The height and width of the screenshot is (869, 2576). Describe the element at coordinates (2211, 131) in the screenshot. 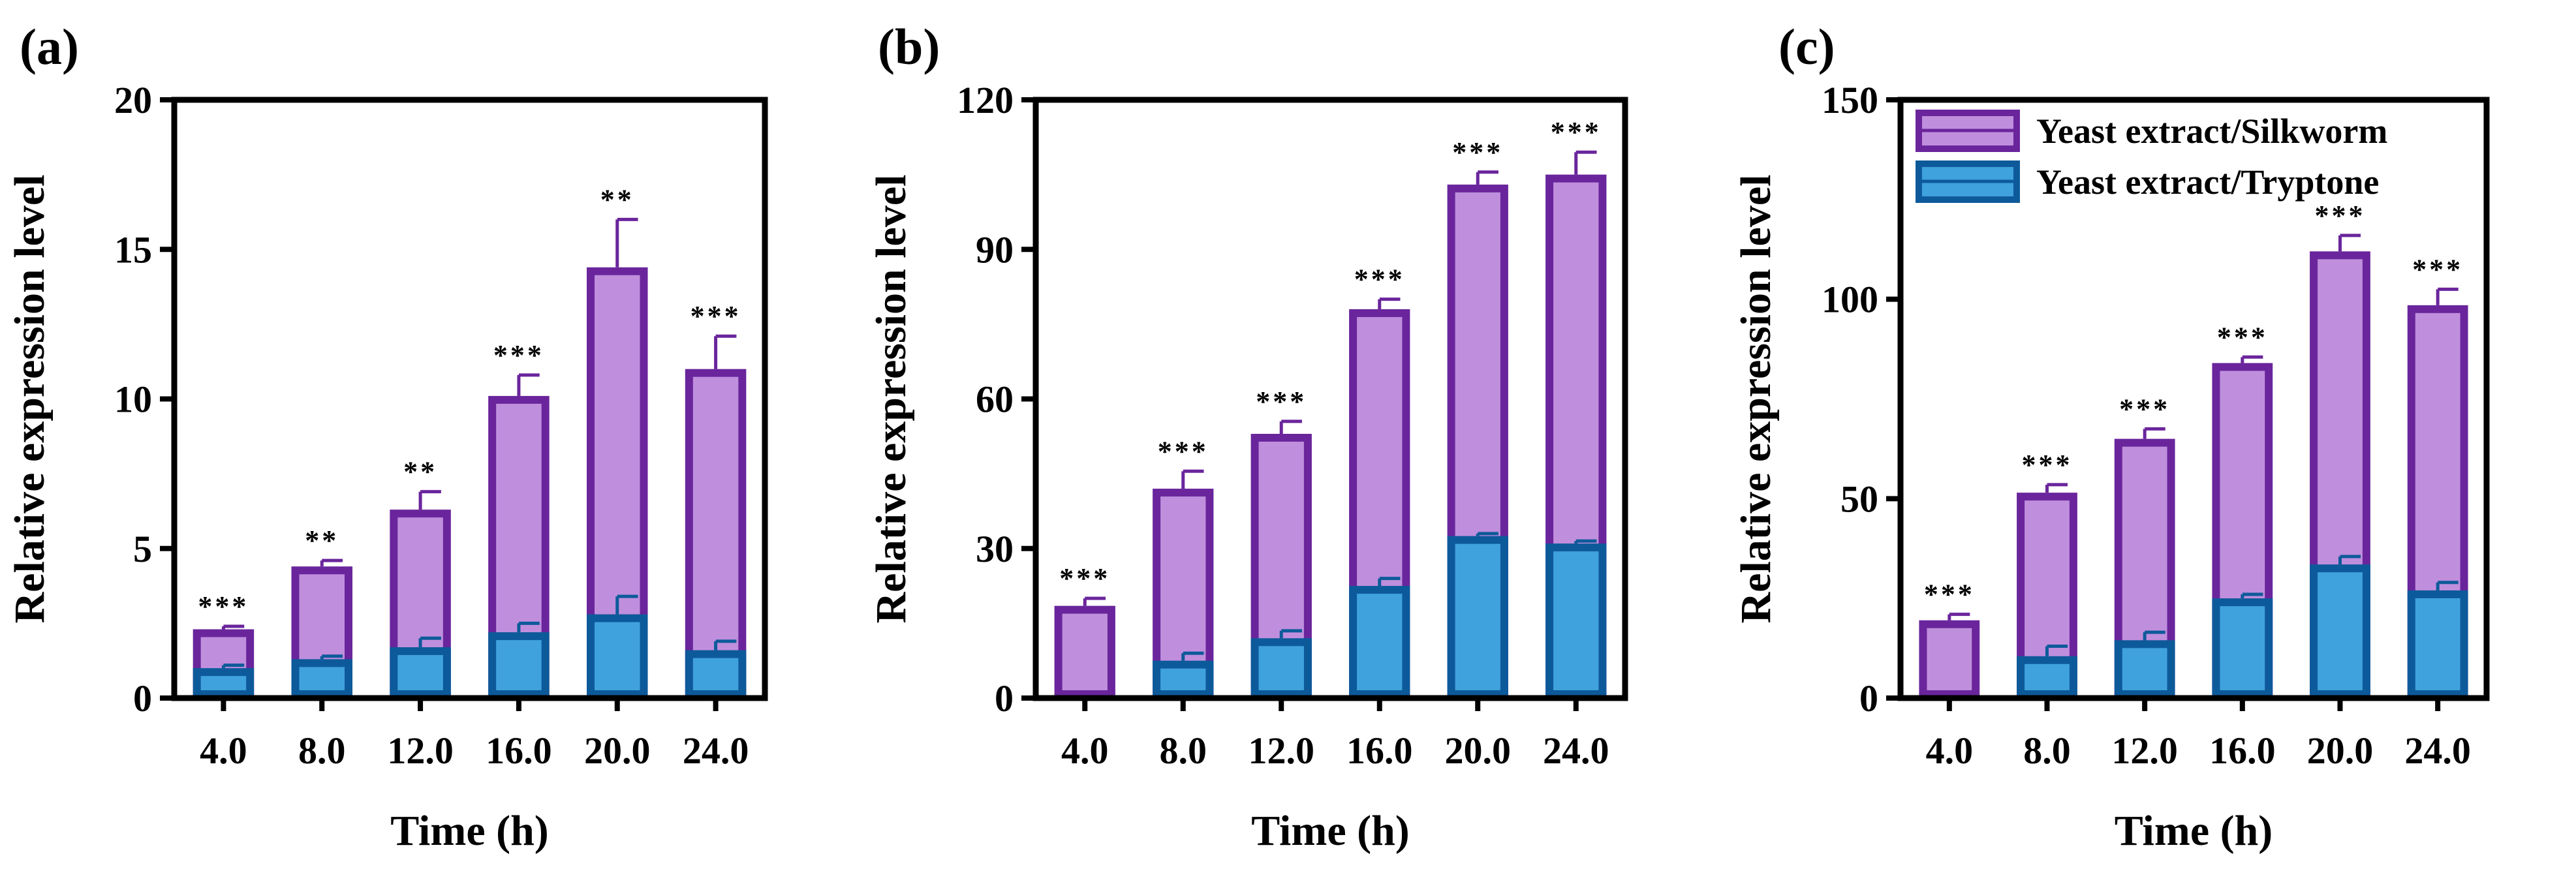

I see `legend-label-silkworm: Yeast extract/Silkworm` at that location.